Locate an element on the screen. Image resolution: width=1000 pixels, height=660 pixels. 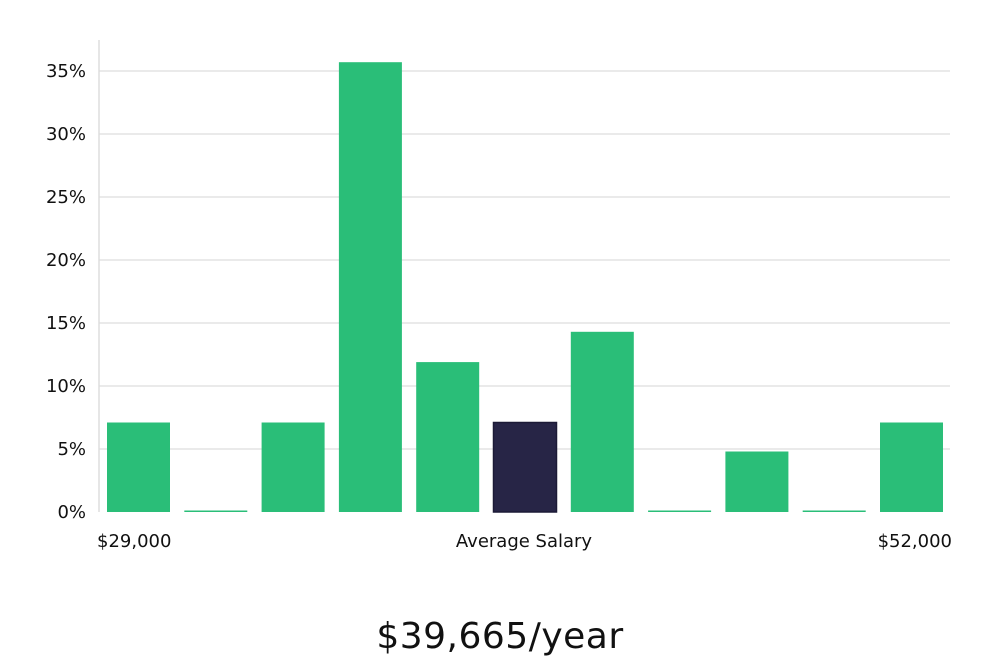
y-tick-label: 10% is located at coordinates (66, 386).